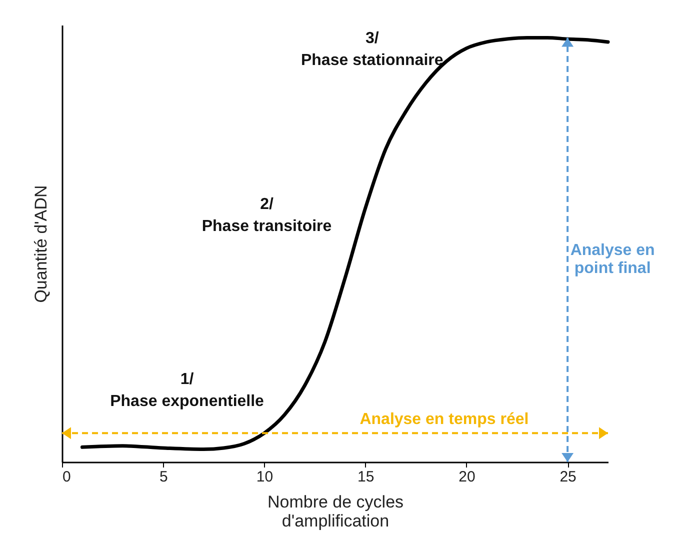 Image resolution: width=686 pixels, height=560 pixels. Describe the element at coordinates (444, 419) in the screenshot. I see `ref-line-label: Analyse en temps réel` at that location.